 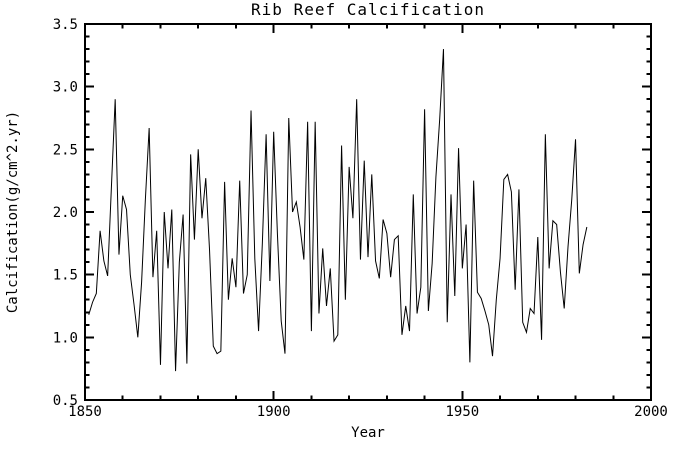 What do you see at coordinates (368, 9) in the screenshot?
I see `chart-title: Rib Reef Calcification` at bounding box center [368, 9].